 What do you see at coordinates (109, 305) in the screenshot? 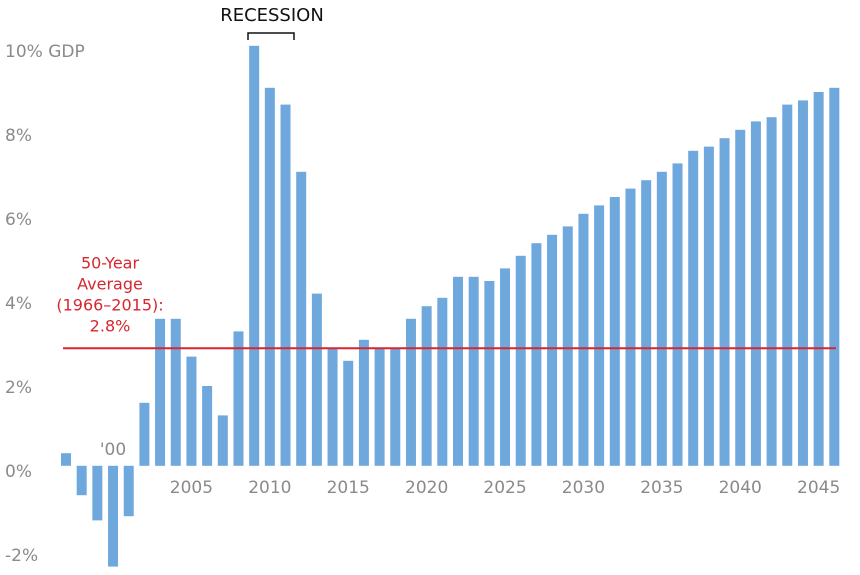
I see `average-label: (1966–2015):` at bounding box center [109, 305].